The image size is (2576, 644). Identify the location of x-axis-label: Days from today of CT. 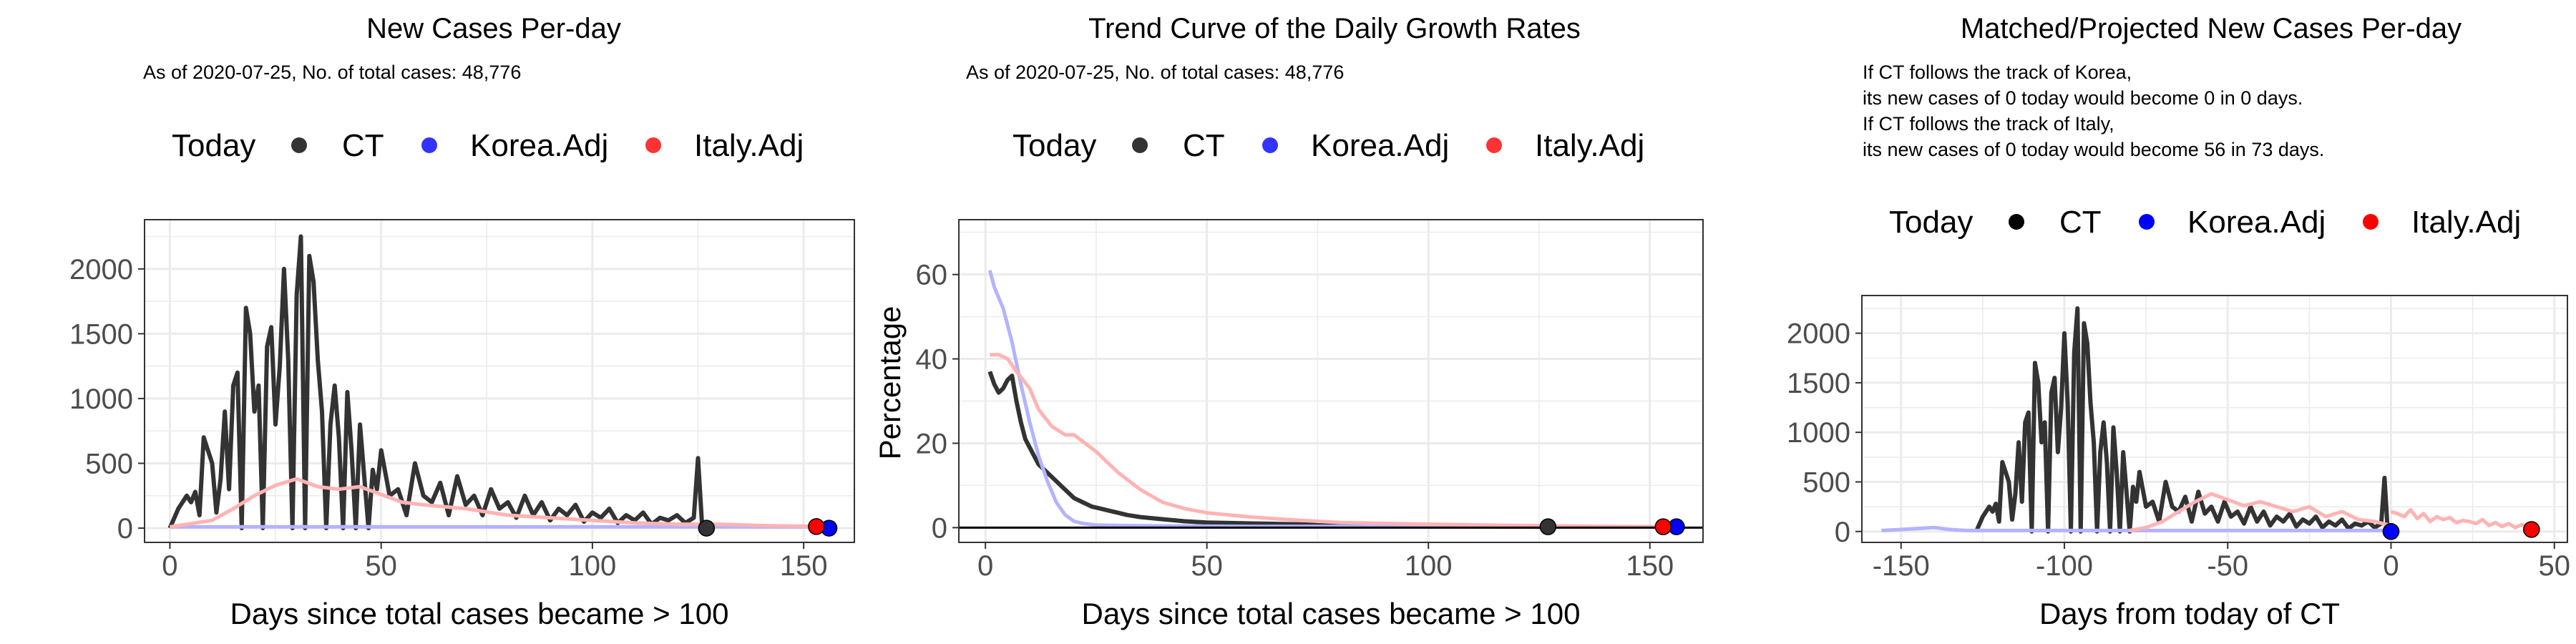
(2189, 613).